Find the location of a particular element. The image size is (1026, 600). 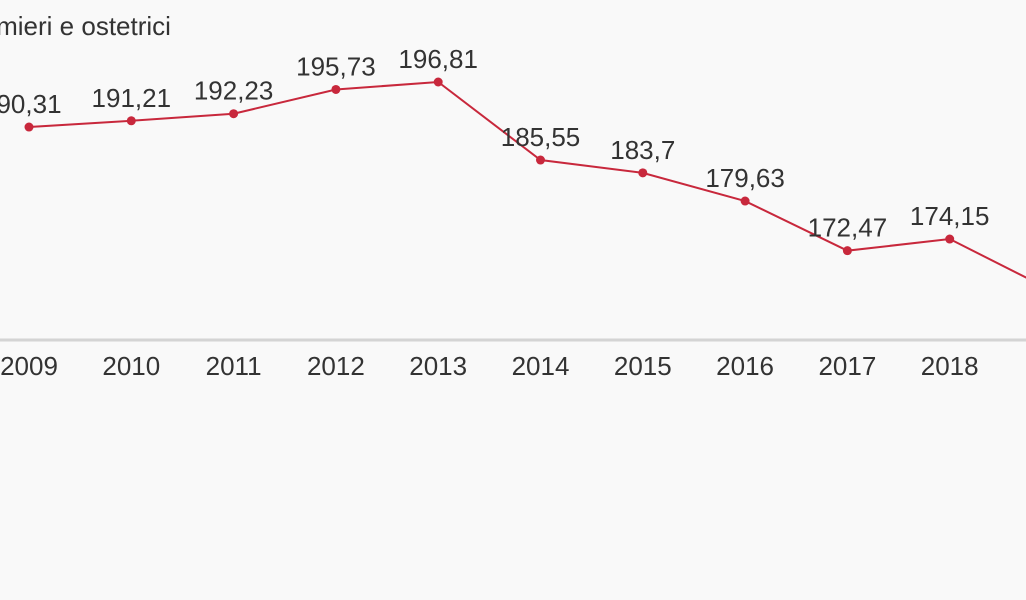

data-label: 90,31 is located at coordinates (31, 104).